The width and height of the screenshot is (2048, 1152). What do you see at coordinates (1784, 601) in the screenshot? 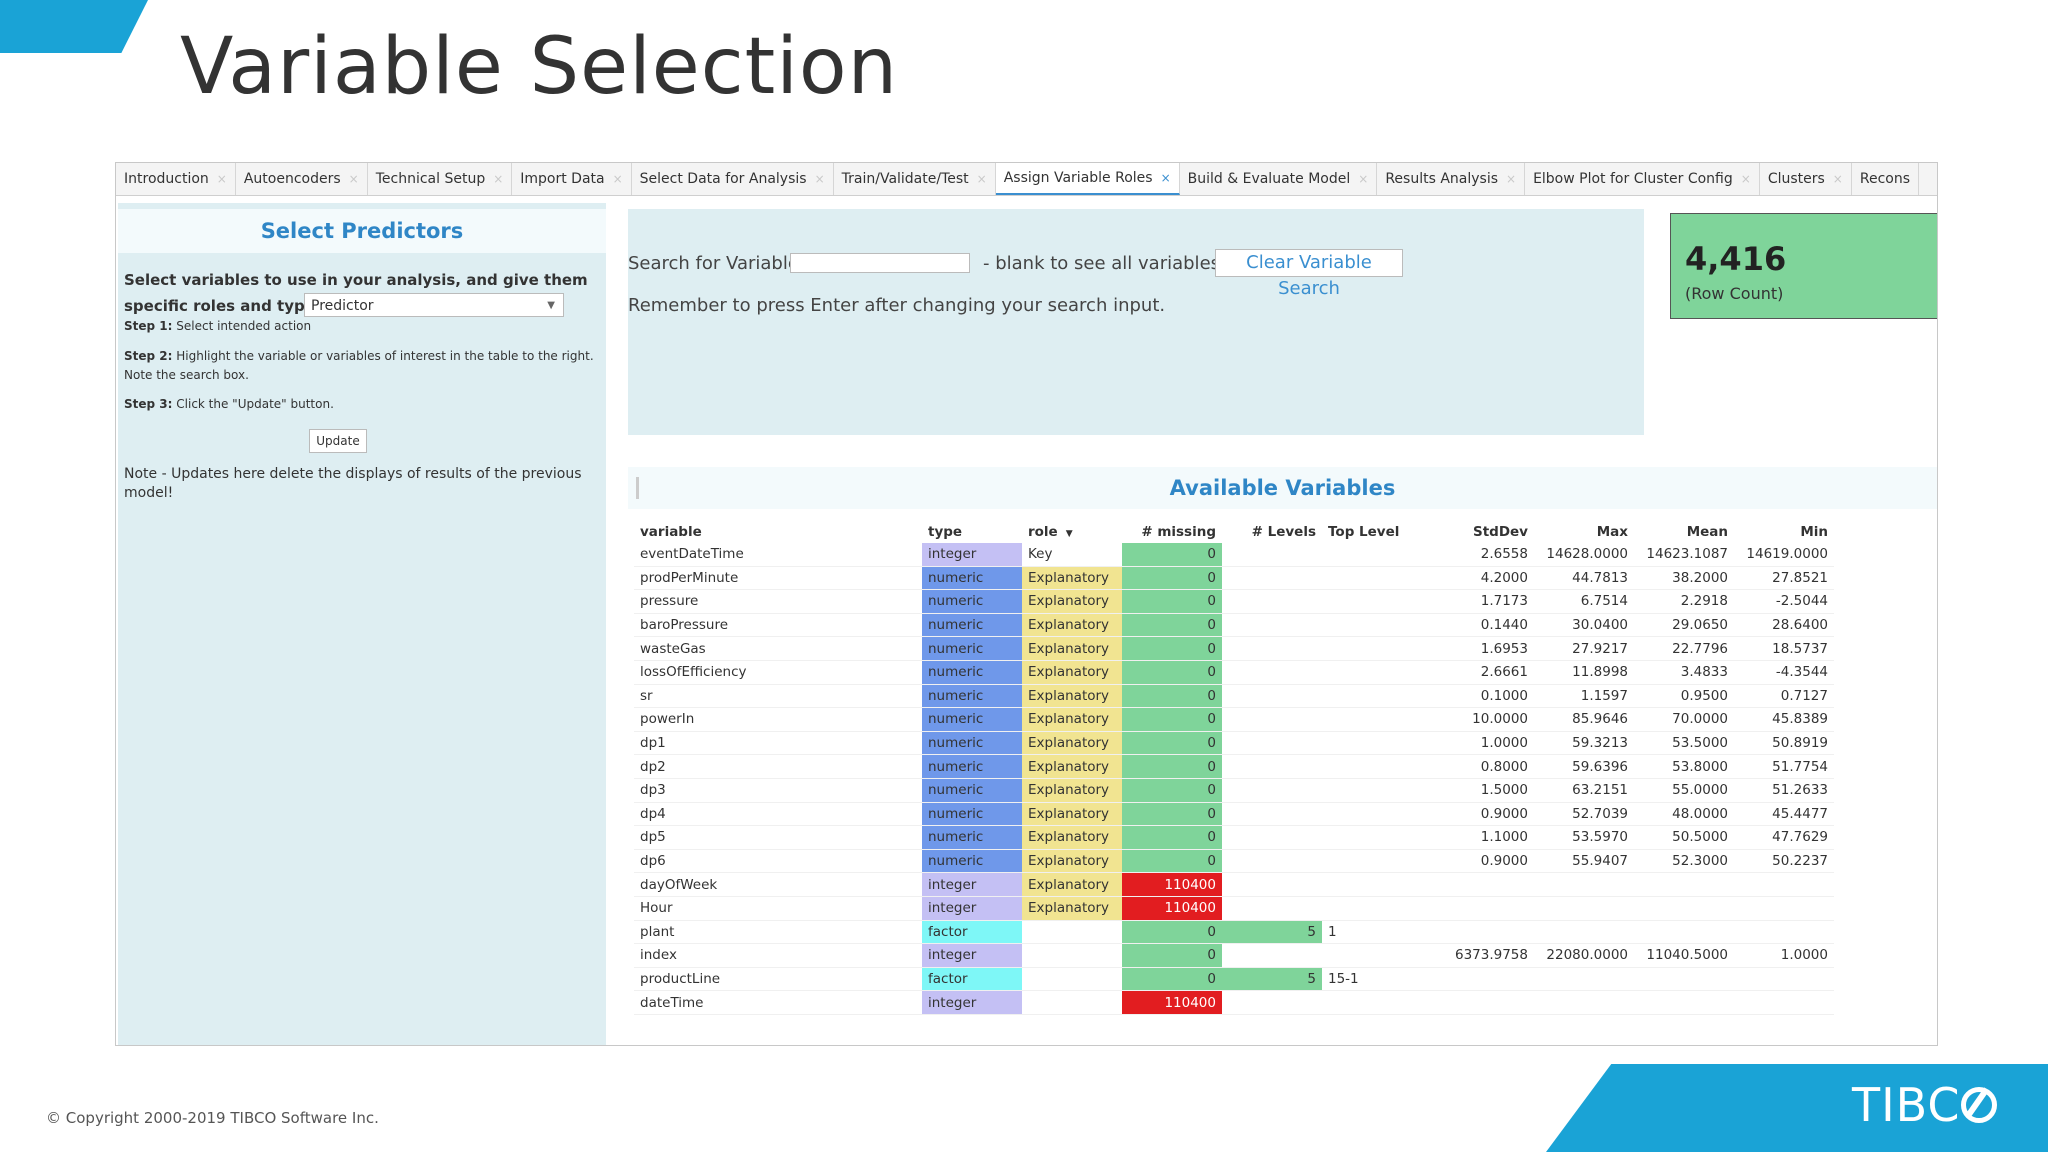
I see `cell-min: -2.5044` at bounding box center [1784, 601].